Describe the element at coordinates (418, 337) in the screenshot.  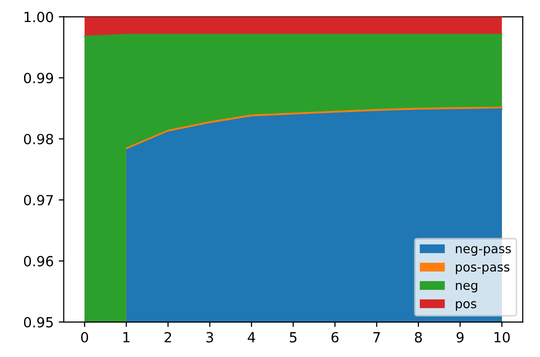
I see `x-tick-label: 8` at that location.